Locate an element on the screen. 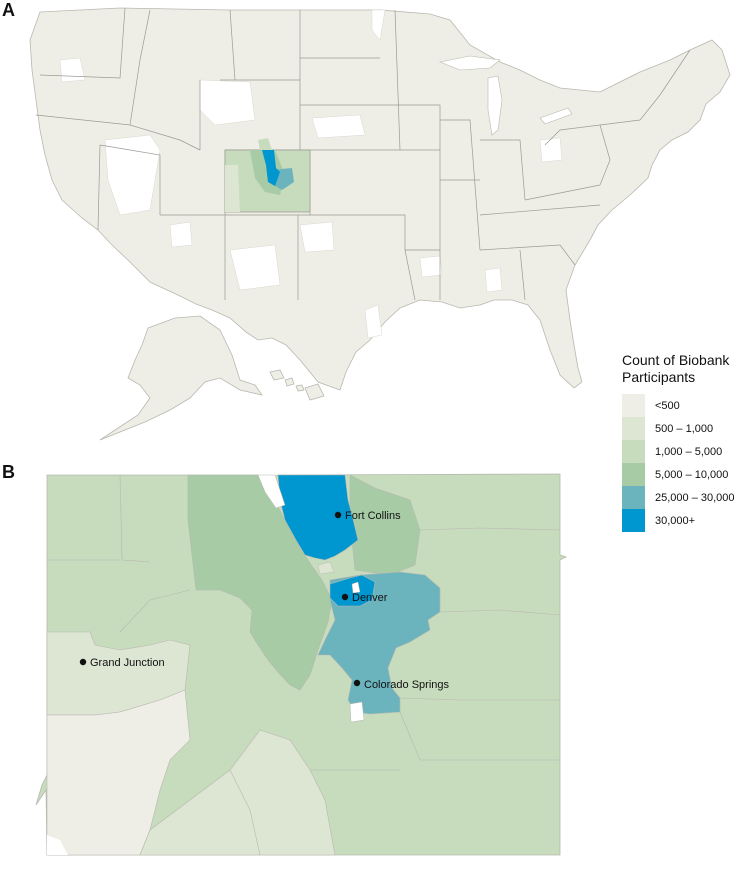 This screenshot has width=747, height=870. legend-item: 5,000 – 10,000 is located at coordinates (683, 474).